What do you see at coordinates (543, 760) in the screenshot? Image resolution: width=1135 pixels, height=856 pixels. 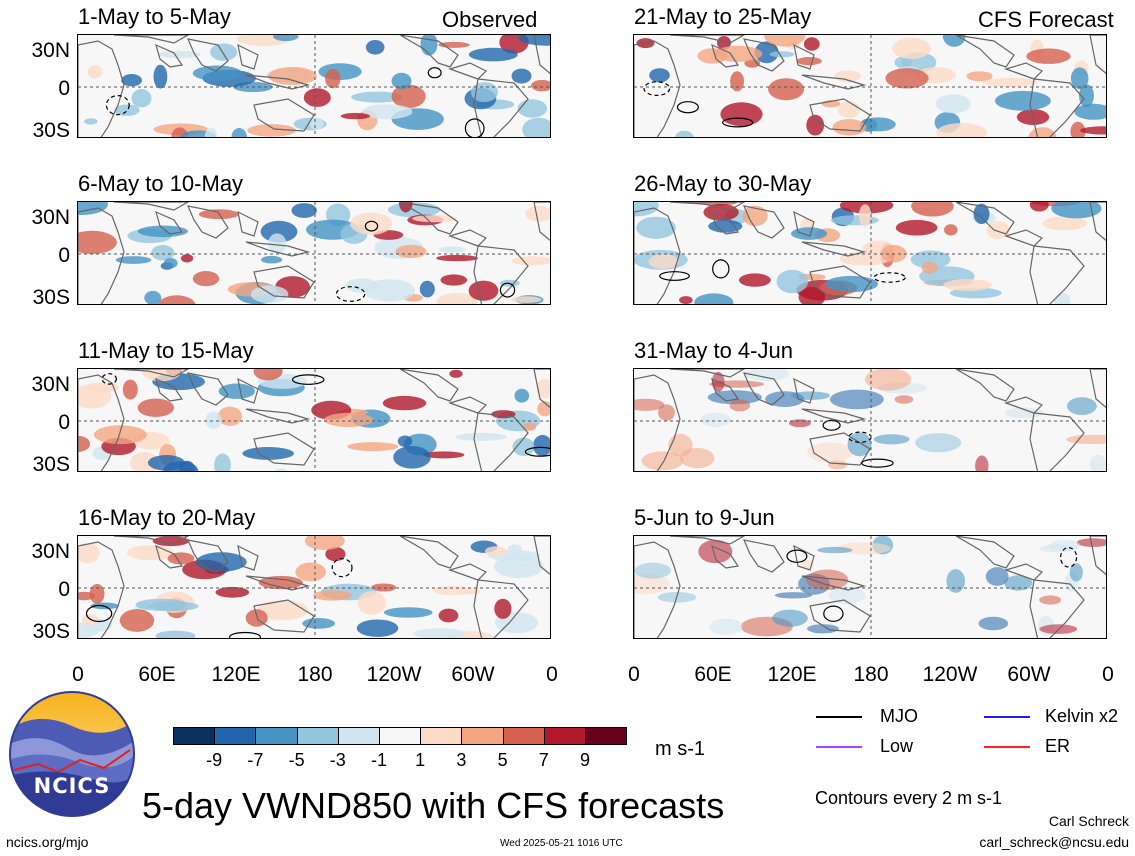 I see `colorbar-label: 7` at bounding box center [543, 760].